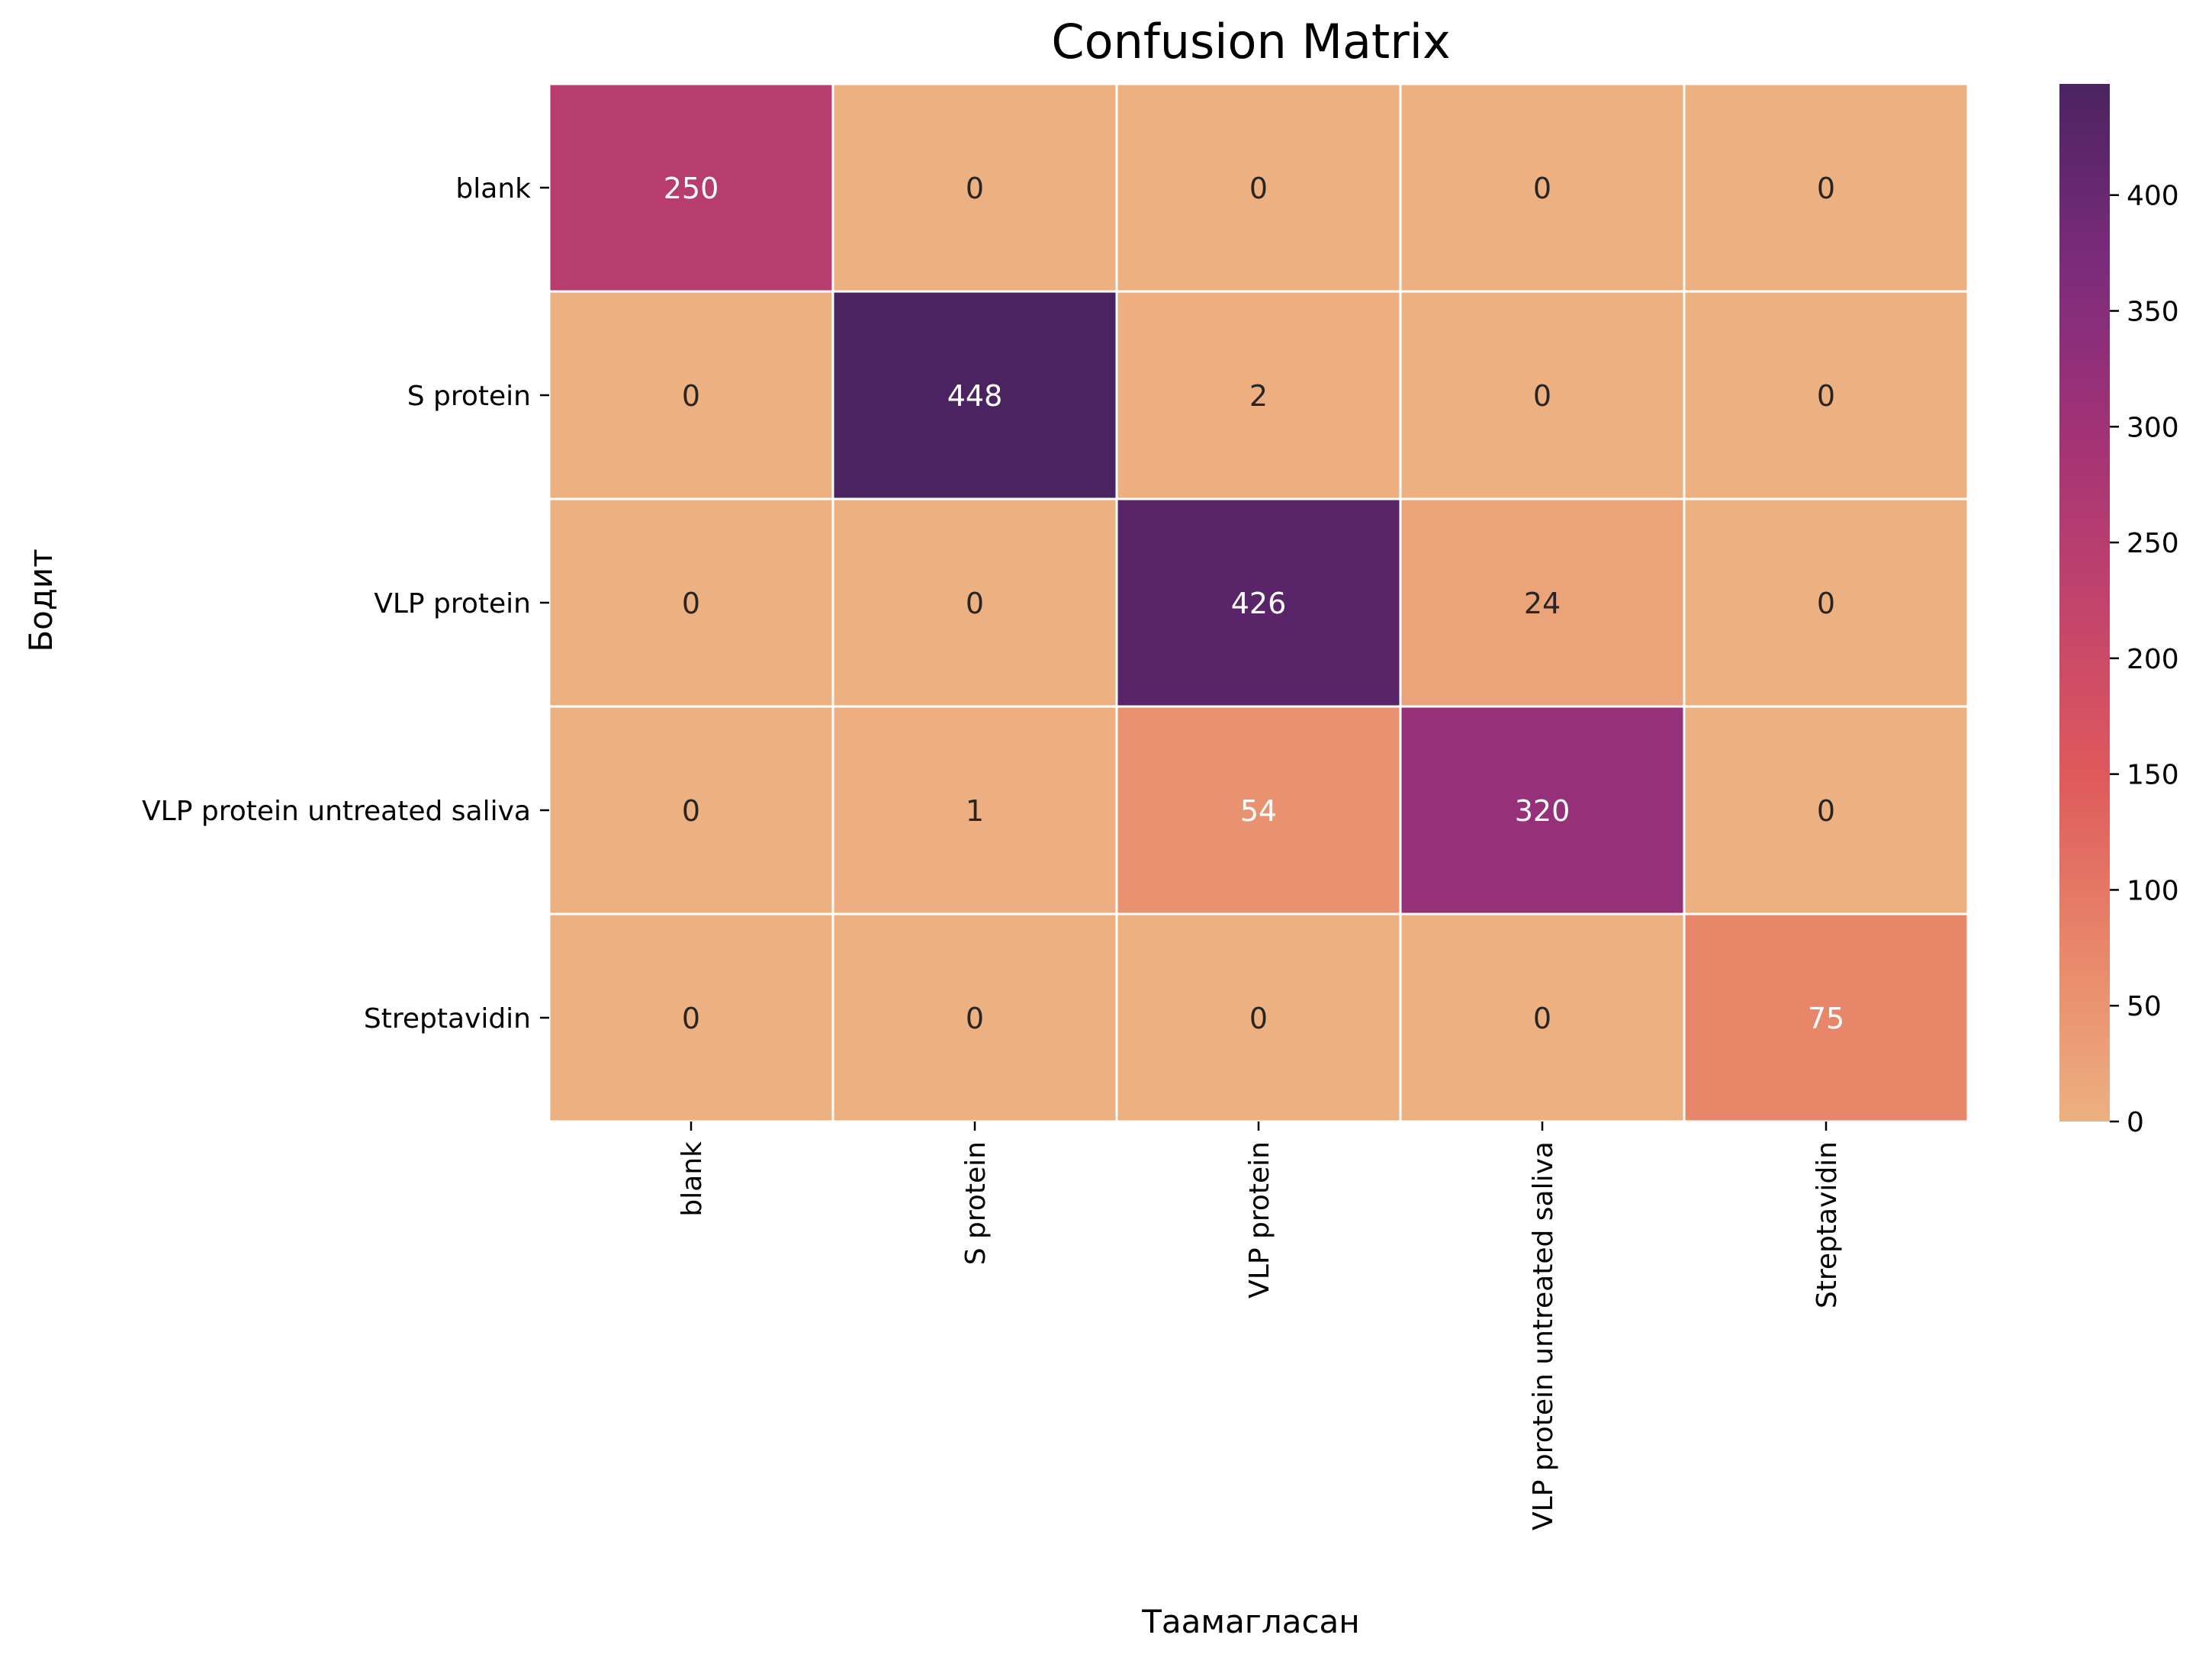 Image resolution: width=2212 pixels, height=1667 pixels. Describe the element at coordinates (493, 188) in the screenshot. I see `y-tick-label-blank: blank` at that location.